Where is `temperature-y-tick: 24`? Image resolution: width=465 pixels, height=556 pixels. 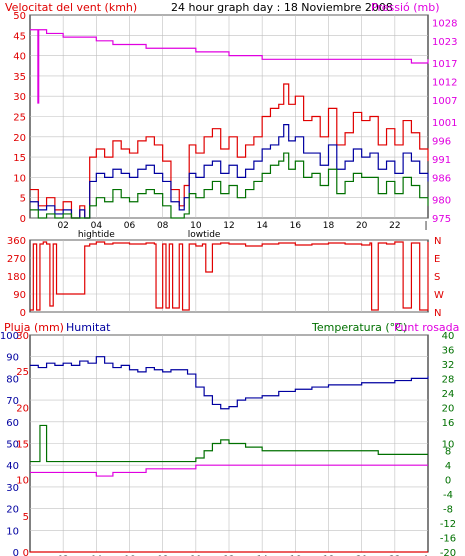
temperature-y-tick: 24 is located at coordinates (448, 394).